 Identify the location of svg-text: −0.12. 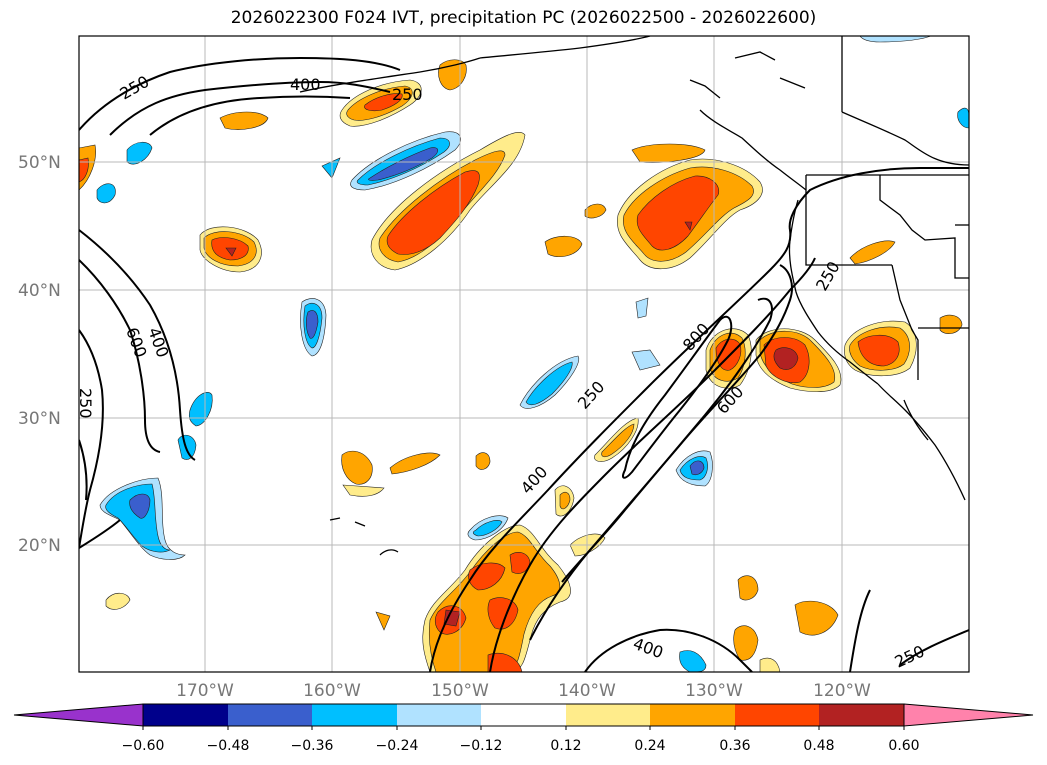
(481, 746).